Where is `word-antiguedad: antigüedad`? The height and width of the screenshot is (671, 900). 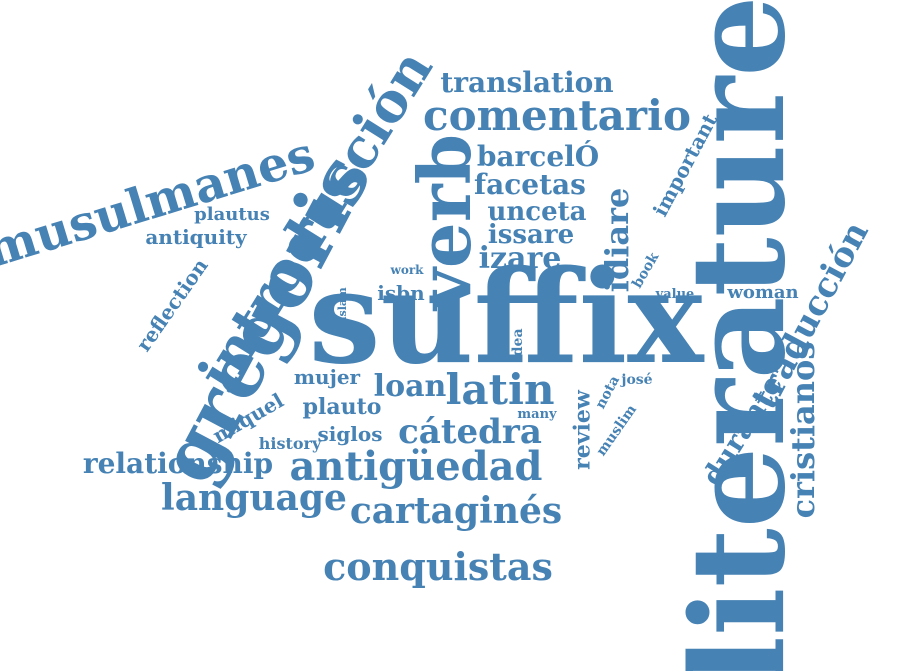
word-antiguedad: antigüedad is located at coordinates (415, 466).